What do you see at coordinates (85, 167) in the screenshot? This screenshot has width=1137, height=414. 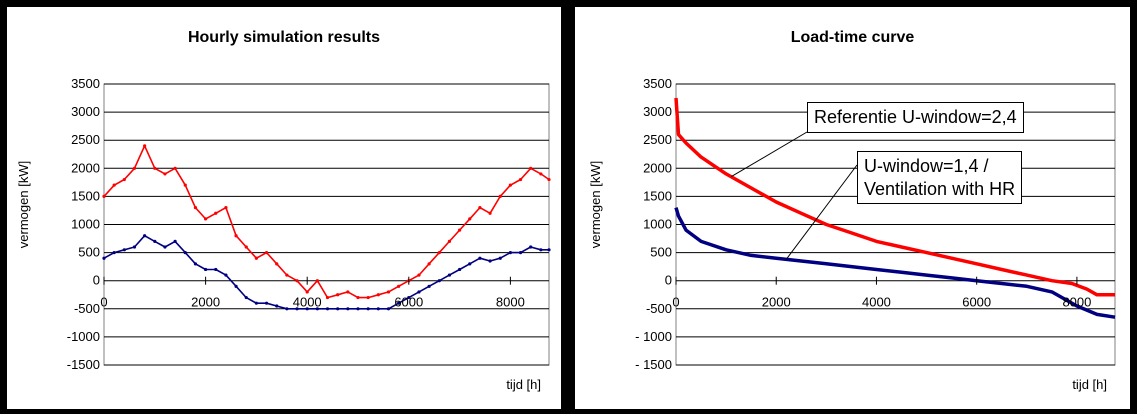 I see `y-tick-label: 2000` at bounding box center [85, 167].